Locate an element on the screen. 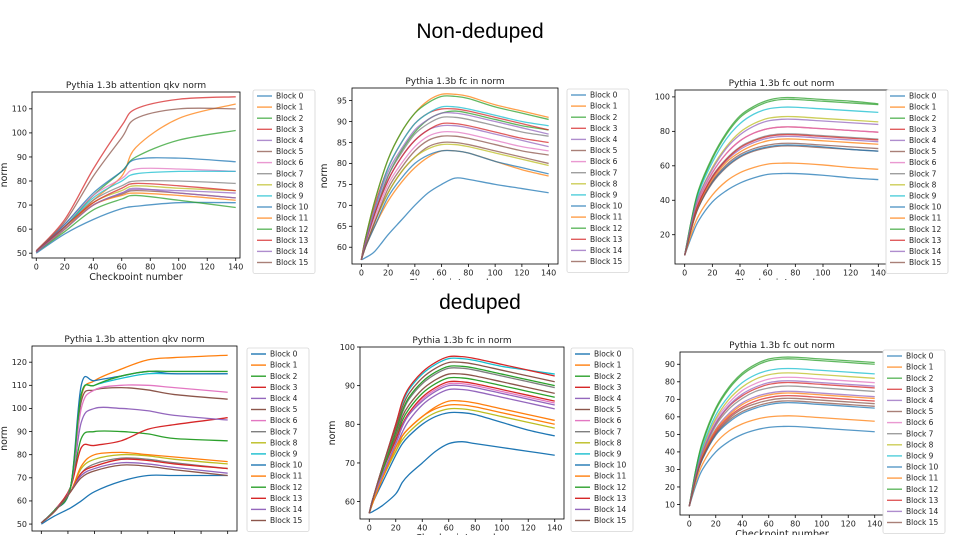 Image resolution: width=960 pixels, height=540 pixels. y-tick-label: 40 is located at coordinates (665, 200).